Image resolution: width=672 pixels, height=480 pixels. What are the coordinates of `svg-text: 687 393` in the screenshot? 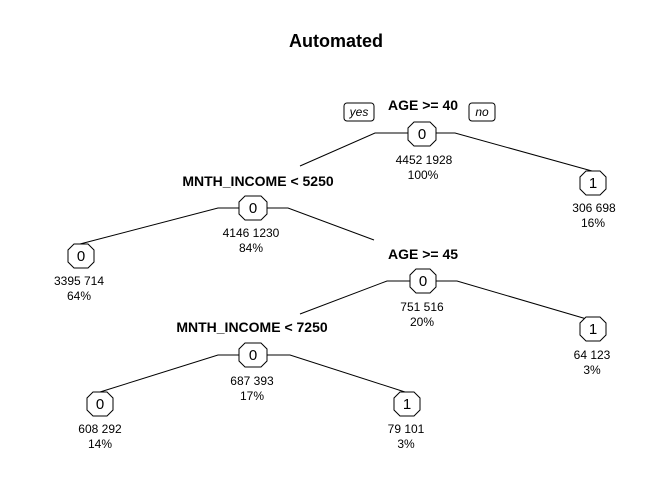 It's located at (252, 381).